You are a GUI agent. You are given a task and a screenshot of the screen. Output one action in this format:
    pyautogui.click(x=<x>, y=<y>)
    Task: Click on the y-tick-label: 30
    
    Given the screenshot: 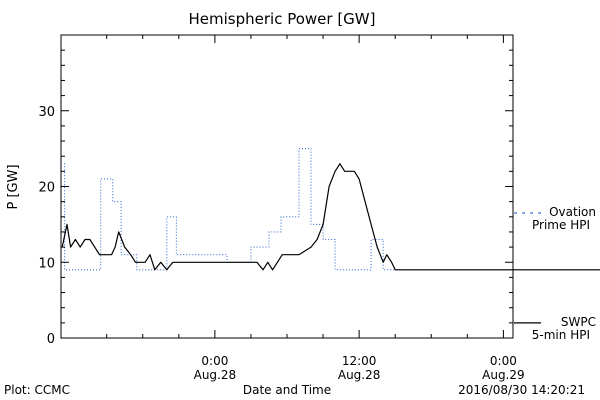 What is the action you would take?
    pyautogui.click(x=46, y=112)
    